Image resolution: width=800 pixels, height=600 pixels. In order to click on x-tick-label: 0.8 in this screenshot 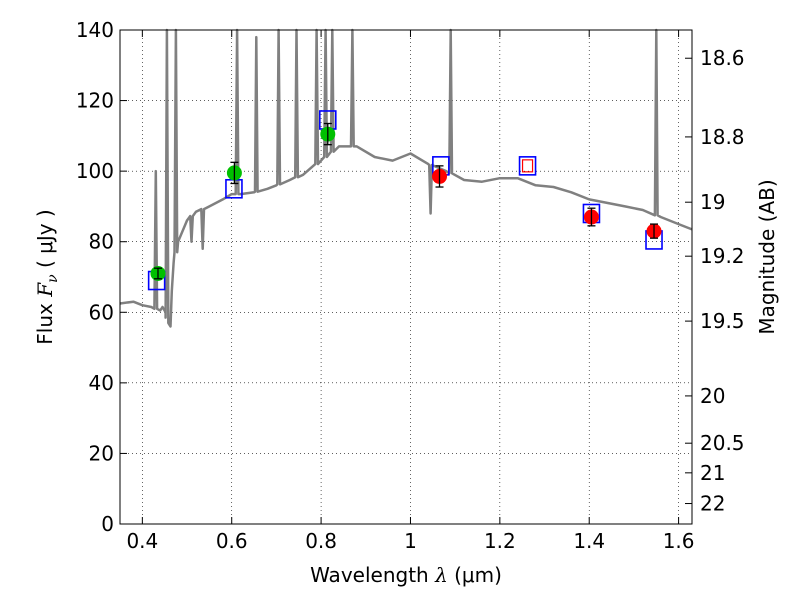, I will do `click(321, 541)`.